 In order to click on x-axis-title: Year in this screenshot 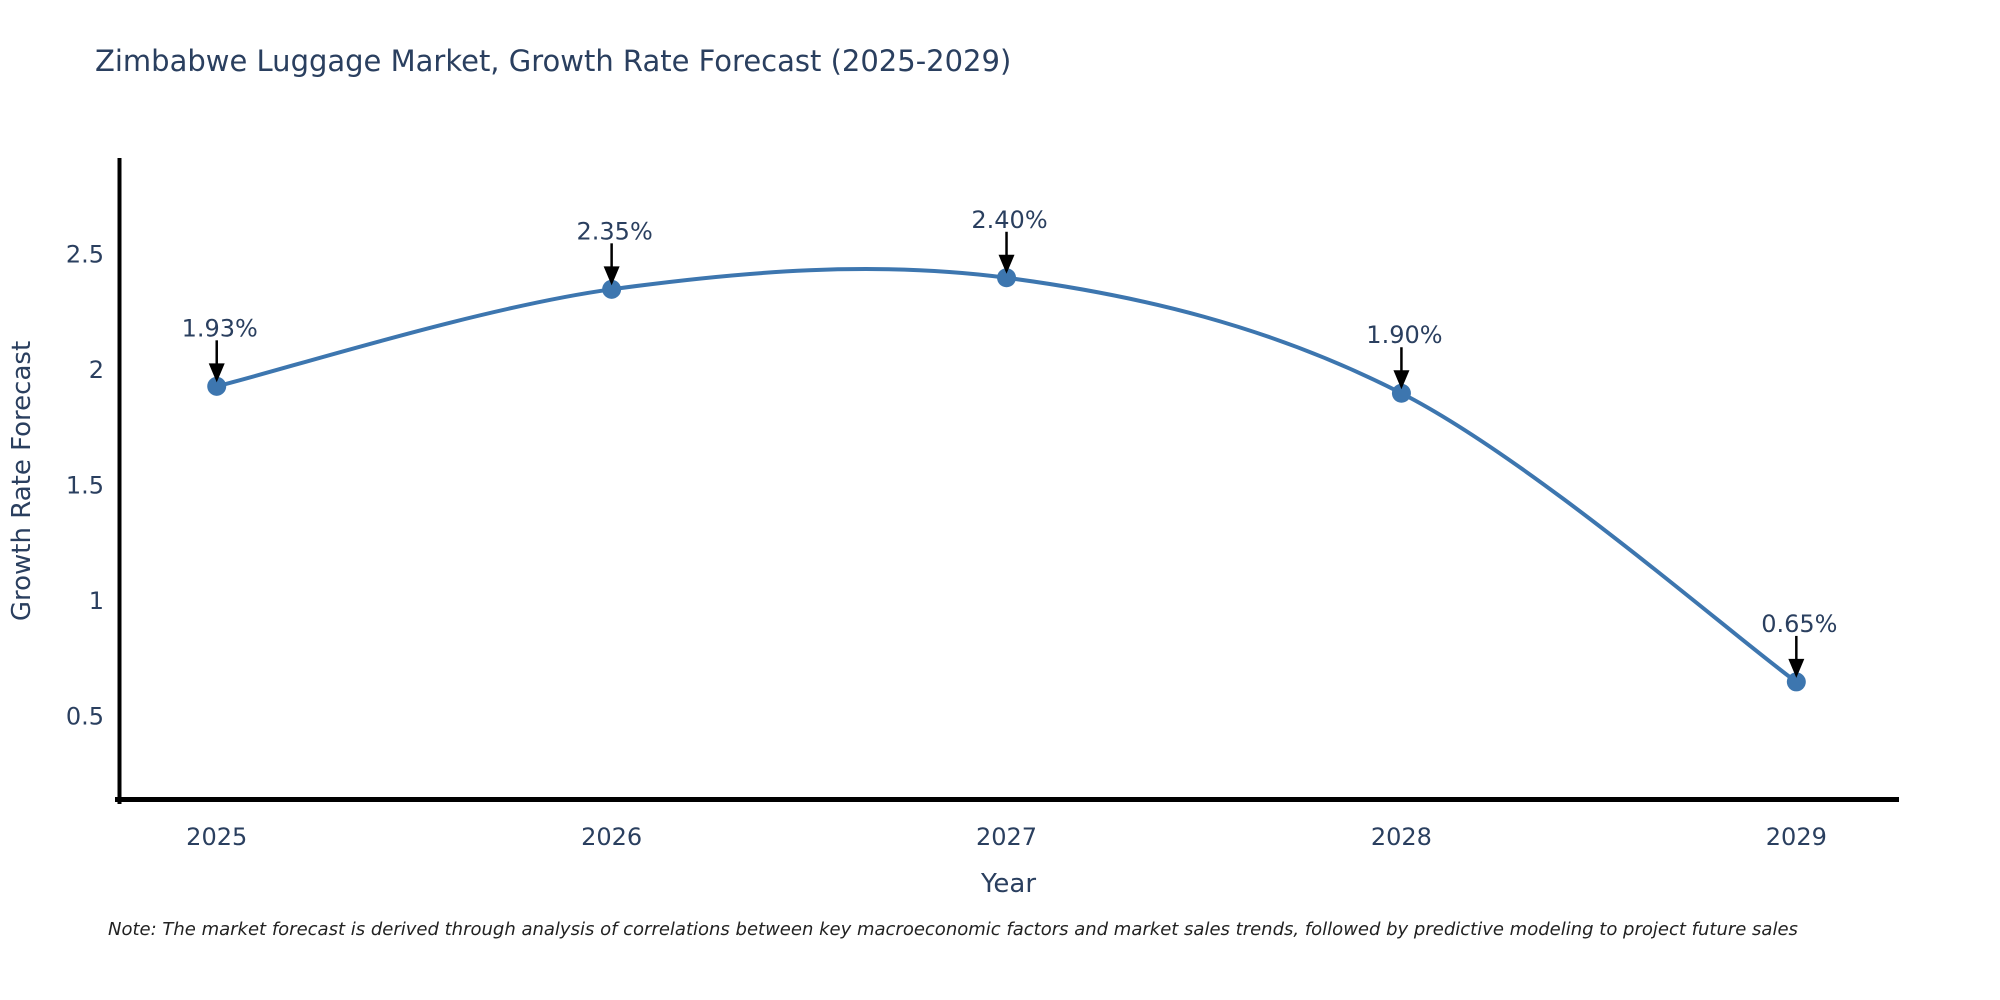, I will do `click(1008, 884)`.